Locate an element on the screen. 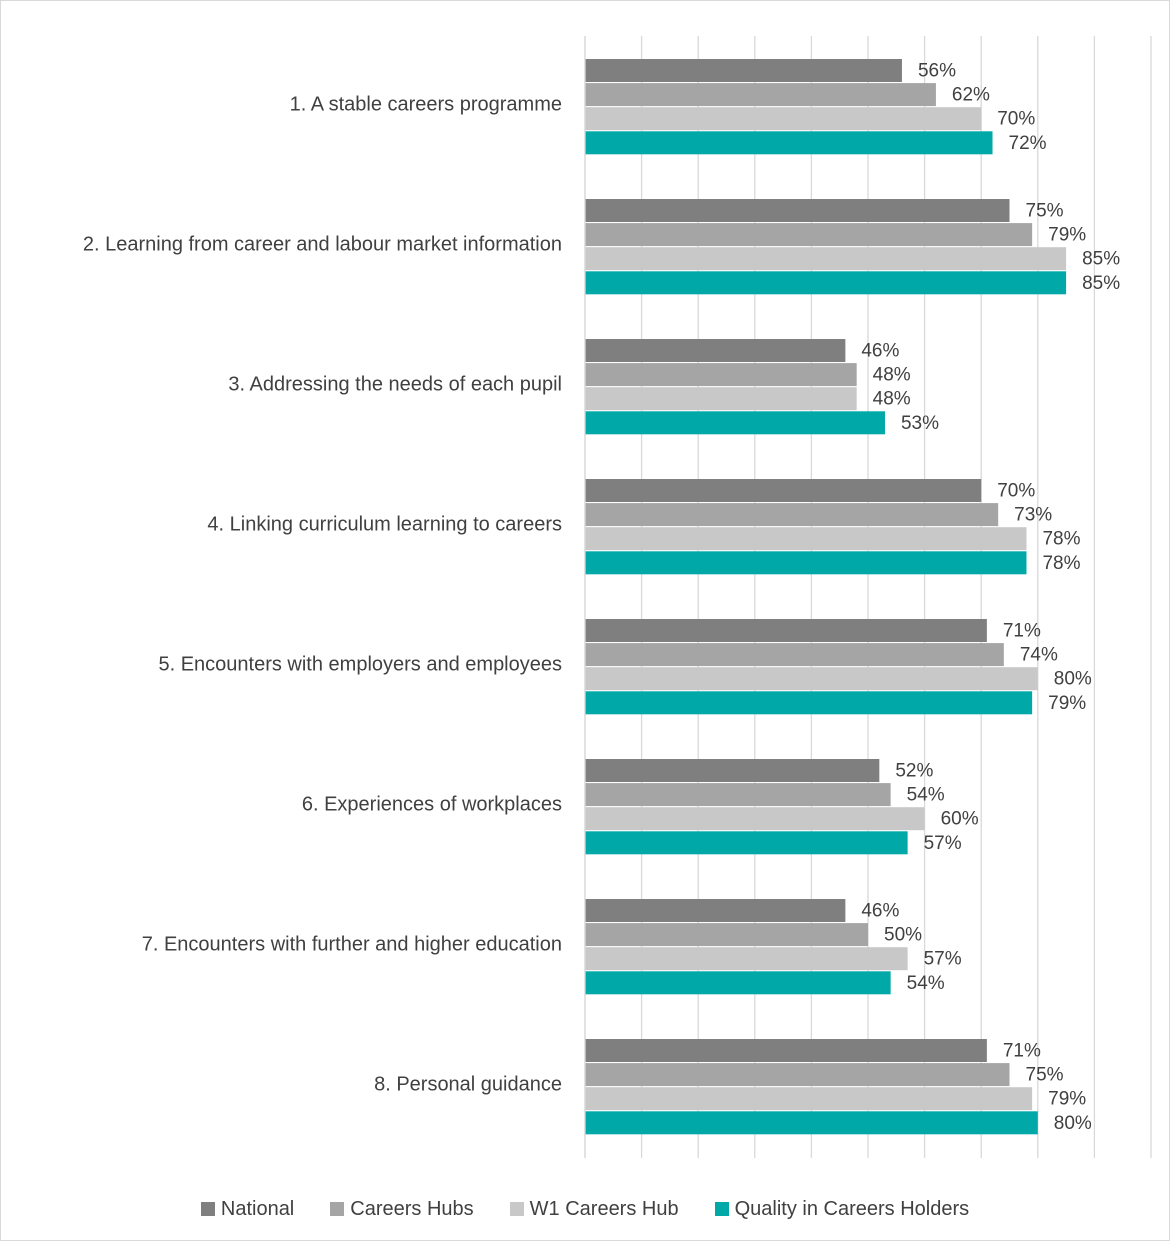 This screenshot has width=1170, height=1242. legend-item: National is located at coordinates (247, 1209).